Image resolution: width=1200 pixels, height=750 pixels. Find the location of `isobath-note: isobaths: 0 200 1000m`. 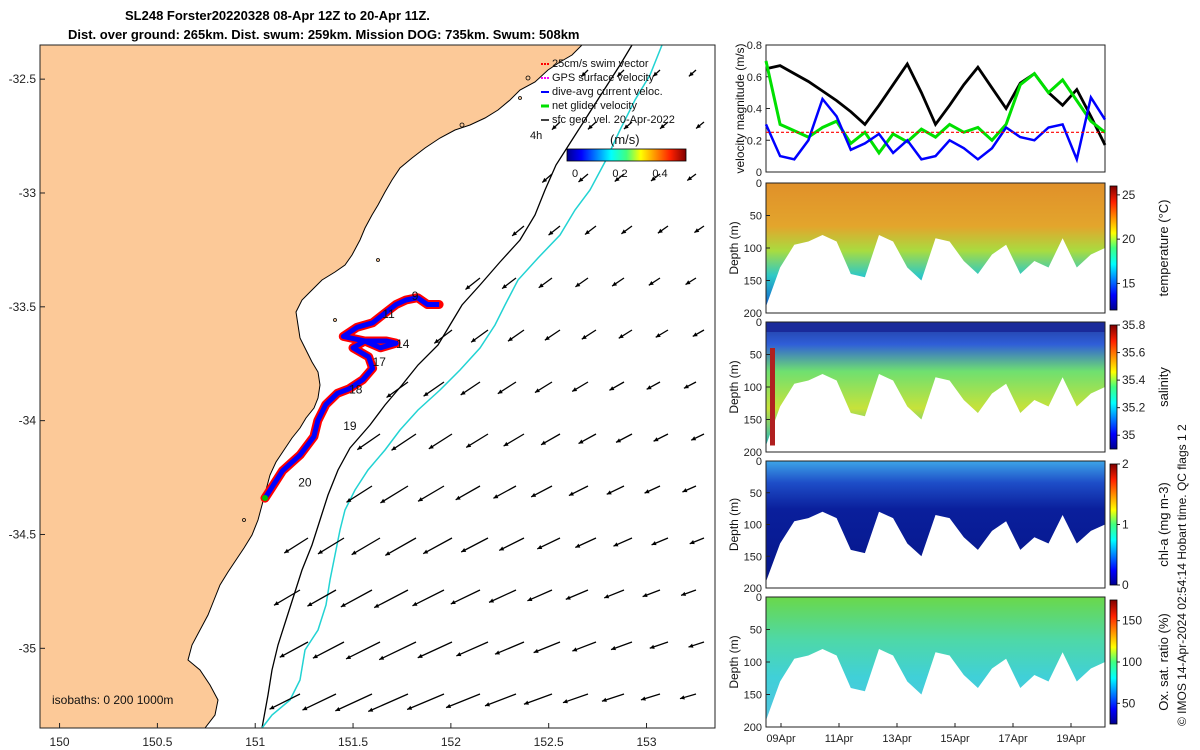

isobath-note: isobaths: 0 200 1000m is located at coordinates (112, 700).